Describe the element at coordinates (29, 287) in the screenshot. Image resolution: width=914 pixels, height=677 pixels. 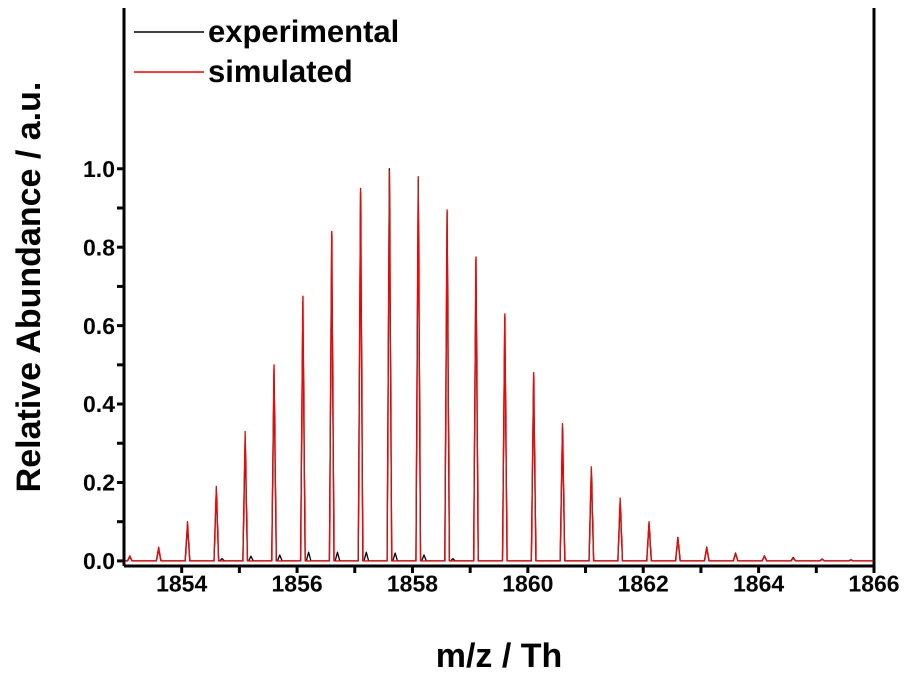
I see `y-axis-title: Relative Abundance / a.u.` at that location.